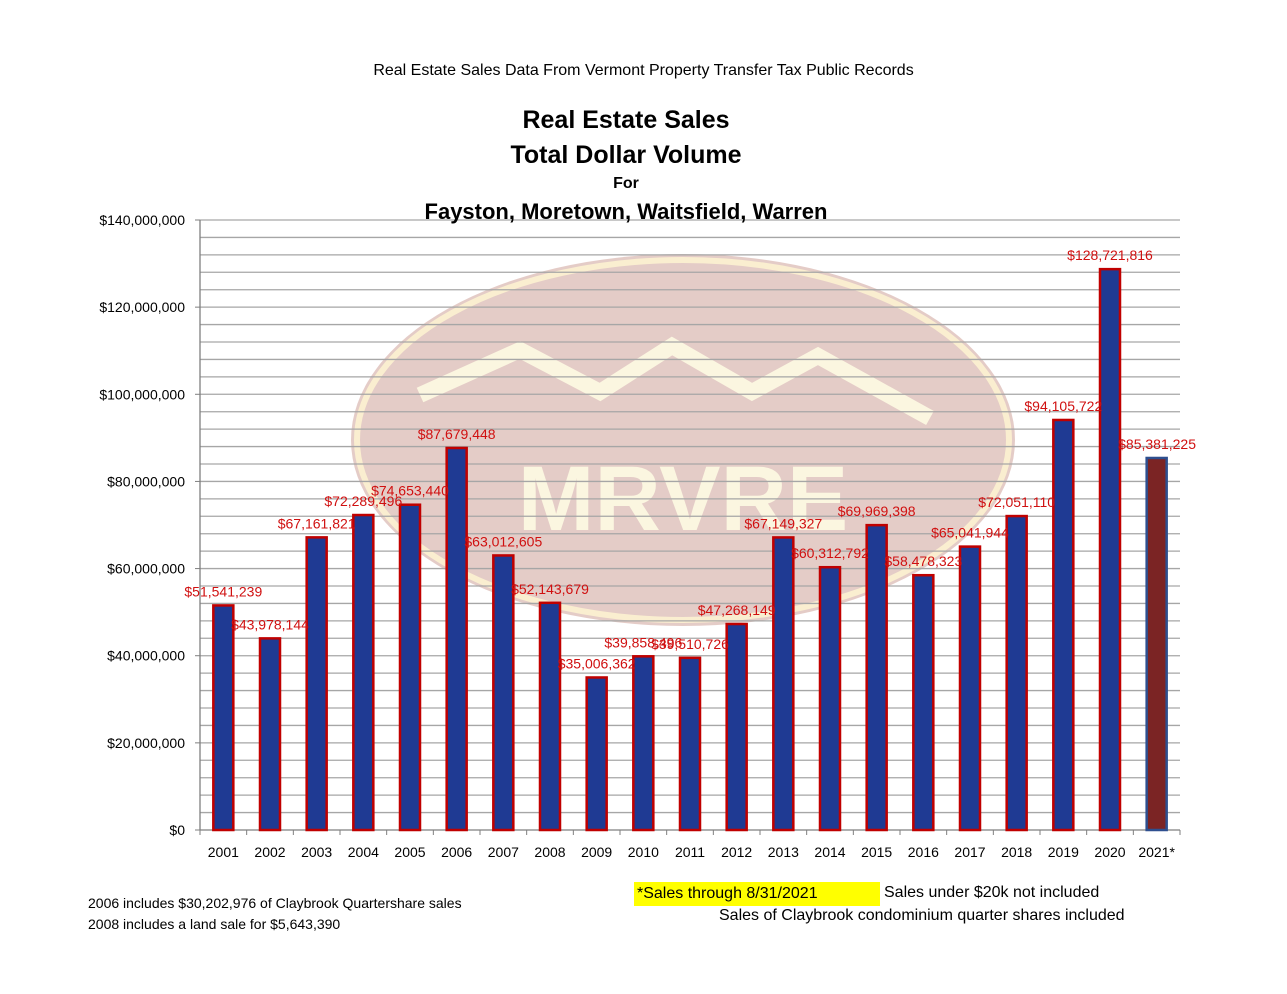 This screenshot has width=1287, height=994. What do you see at coordinates (269, 852) in the screenshot?
I see `x-tick-label: 2002` at bounding box center [269, 852].